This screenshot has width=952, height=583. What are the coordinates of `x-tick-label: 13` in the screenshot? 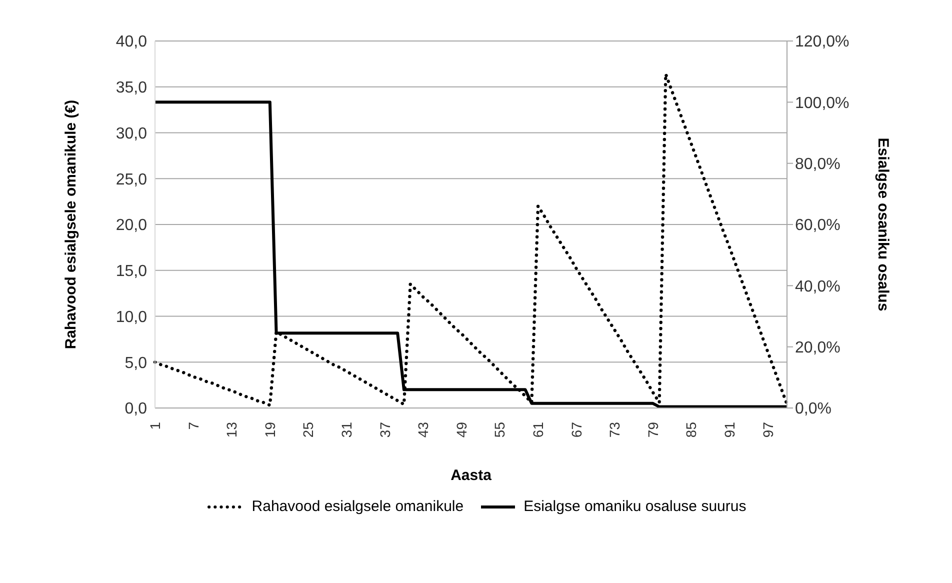 It's located at (232, 430).